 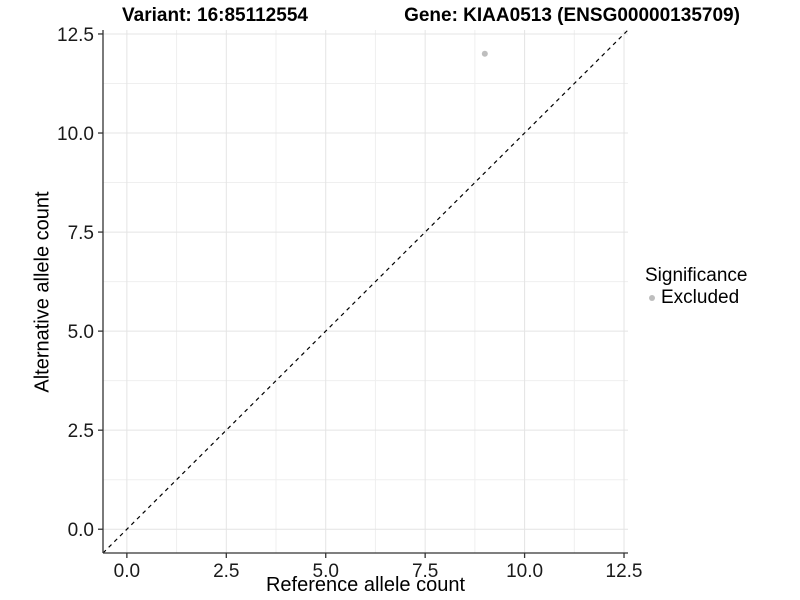 What do you see at coordinates (696, 275) in the screenshot?
I see `legend-title: Significance` at bounding box center [696, 275].